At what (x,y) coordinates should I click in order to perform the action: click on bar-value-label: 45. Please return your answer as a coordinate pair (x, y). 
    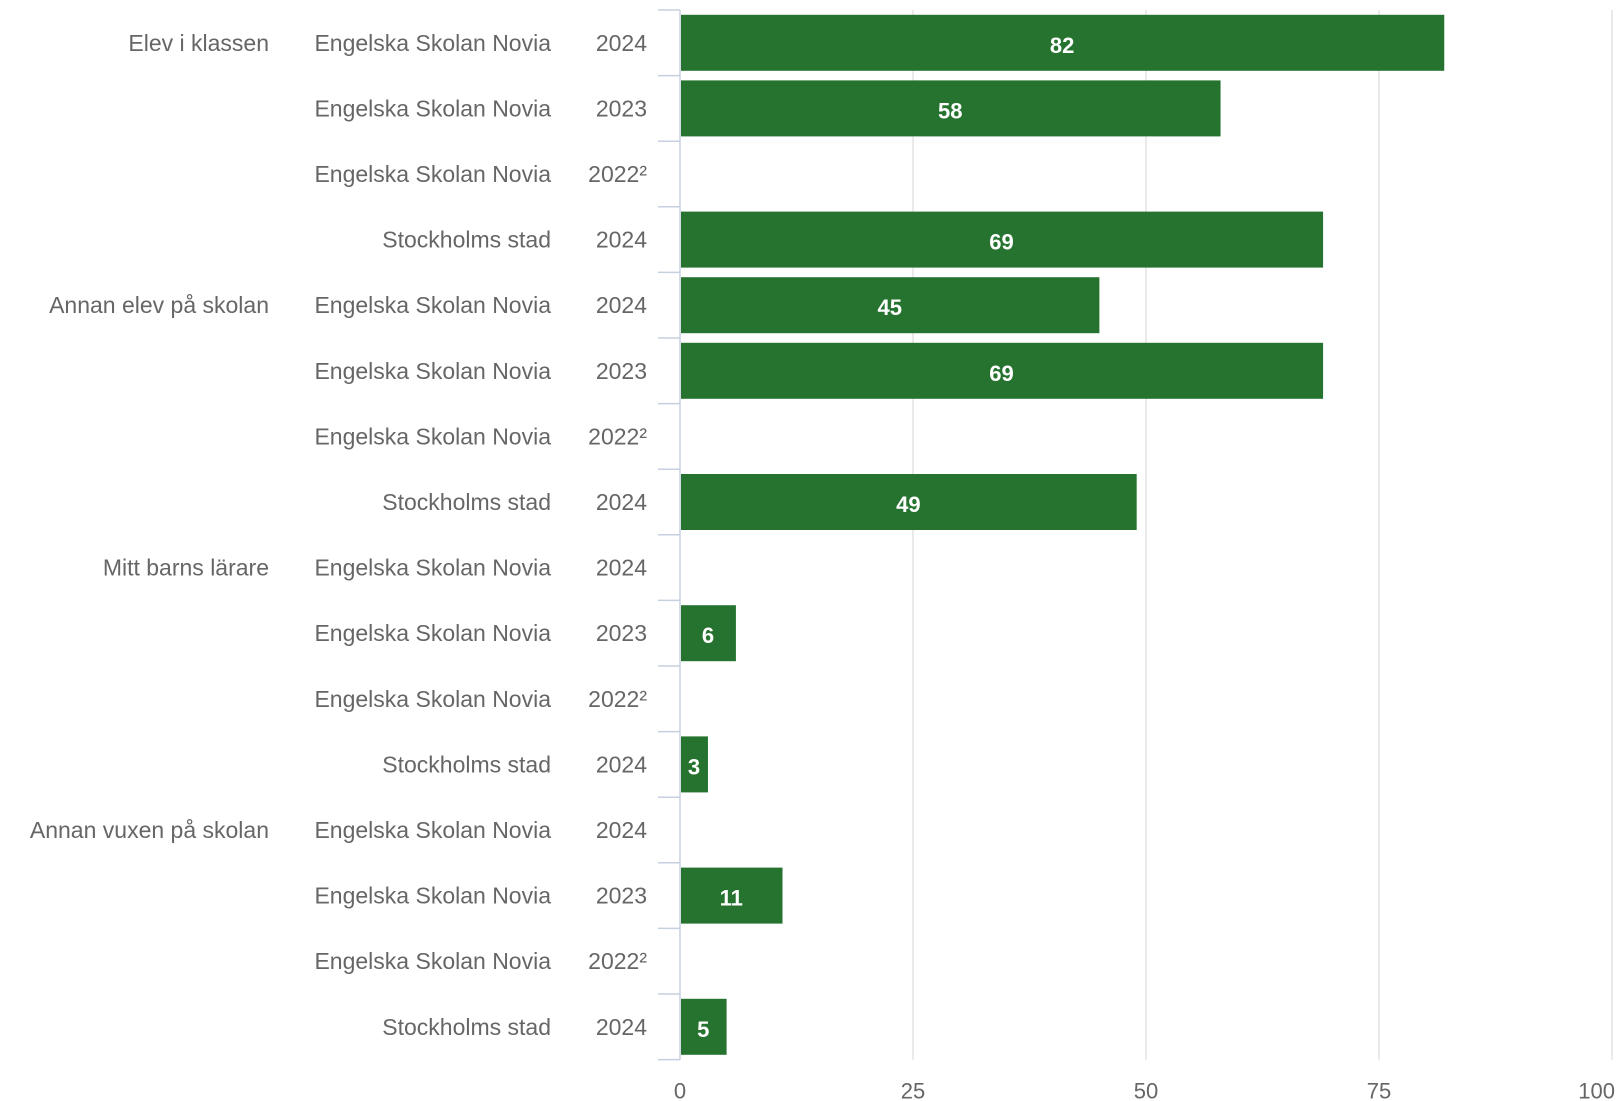
    Looking at the image, I should click on (889, 307).